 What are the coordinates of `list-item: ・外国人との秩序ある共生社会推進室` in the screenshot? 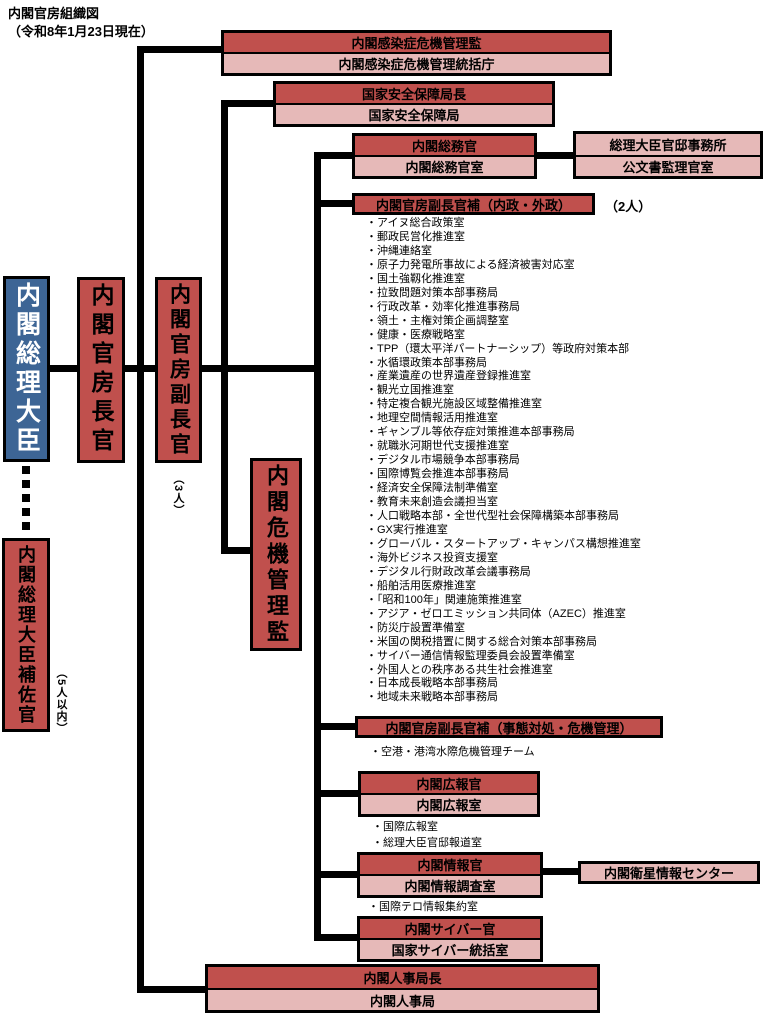 It's located at (459, 669).